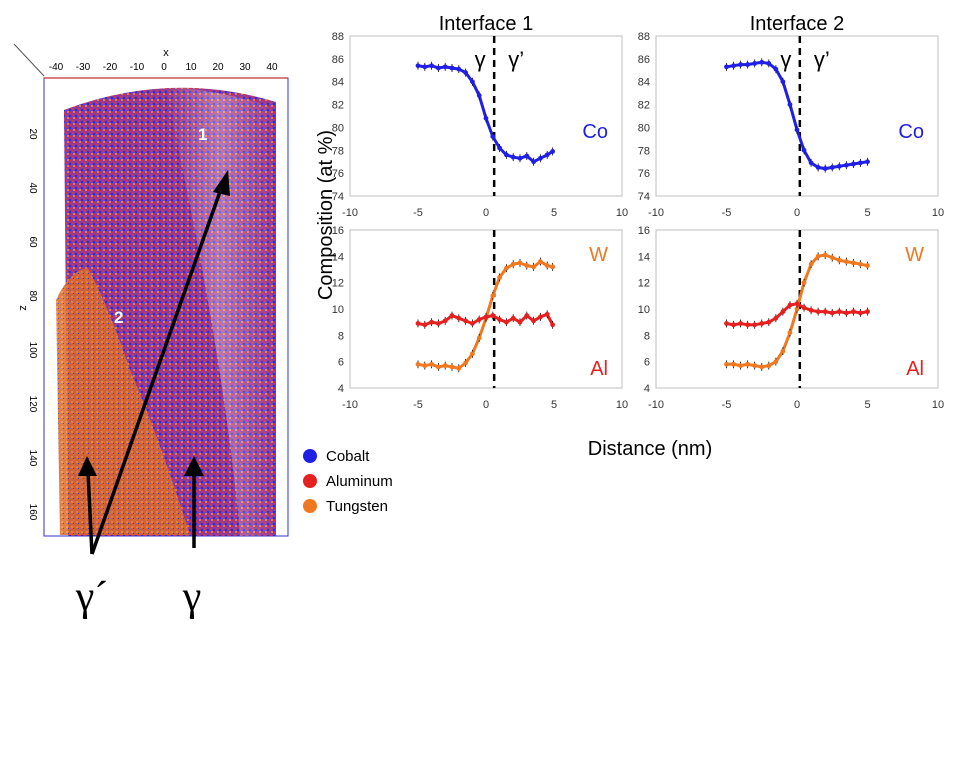  Describe the element at coordinates (338, 284) in the screenshot. I see `y-tick-label: 12` at that location.